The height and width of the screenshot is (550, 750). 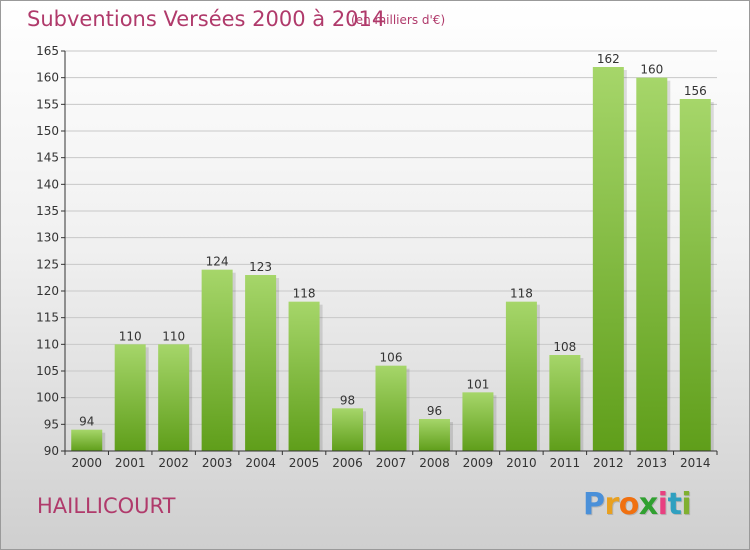 I want to click on x-tick-label: 2002, so click(x=173, y=463).